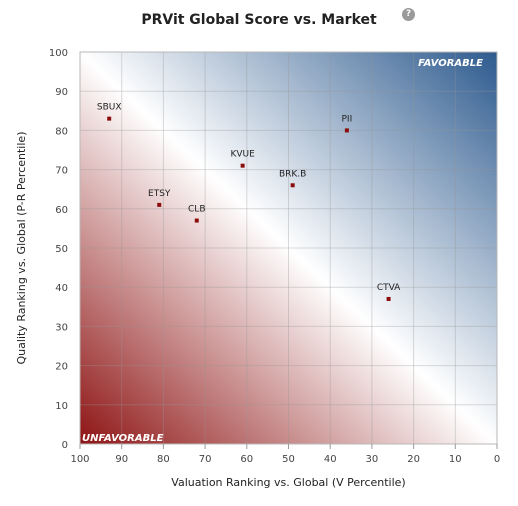 The height and width of the screenshot is (506, 518). I want to click on x-tick-label: 100, so click(79, 459).